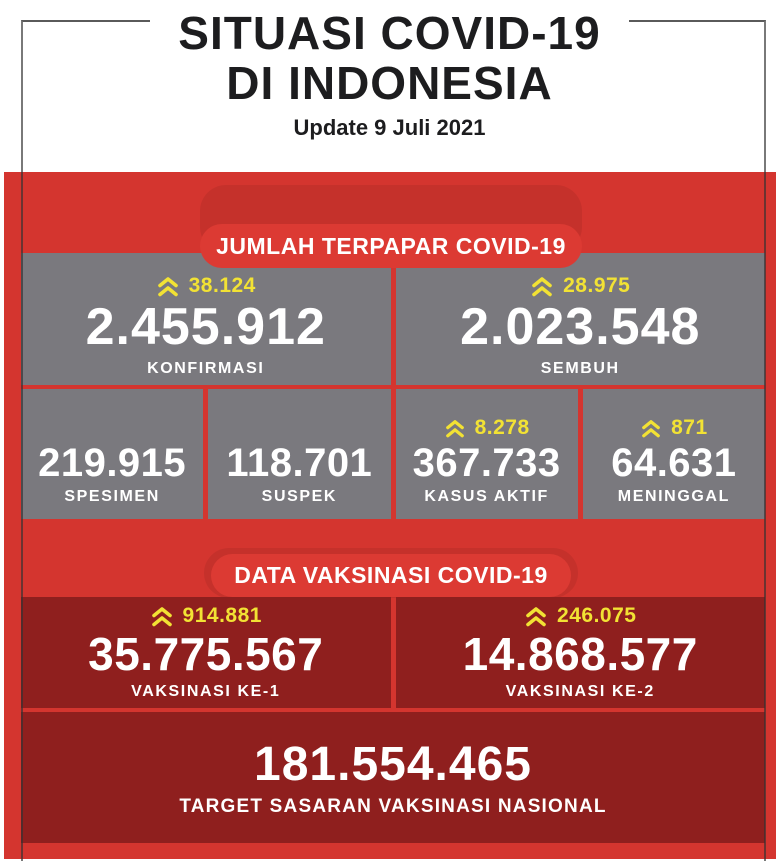  I want to click on delta-row: 871, so click(674, 428).